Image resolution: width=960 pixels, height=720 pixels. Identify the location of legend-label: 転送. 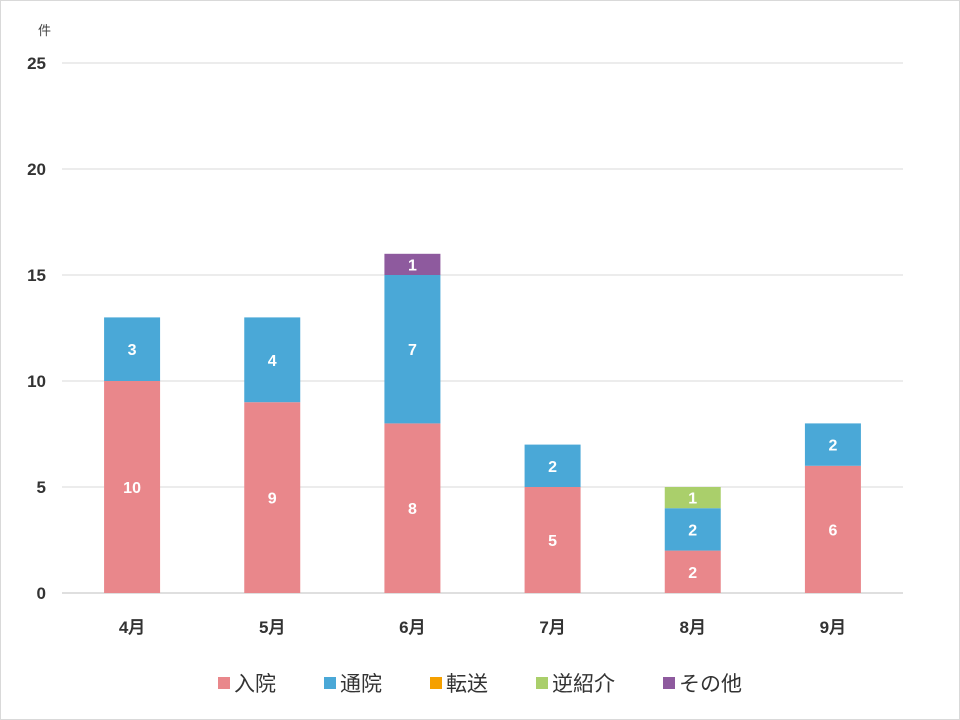
(467, 684).